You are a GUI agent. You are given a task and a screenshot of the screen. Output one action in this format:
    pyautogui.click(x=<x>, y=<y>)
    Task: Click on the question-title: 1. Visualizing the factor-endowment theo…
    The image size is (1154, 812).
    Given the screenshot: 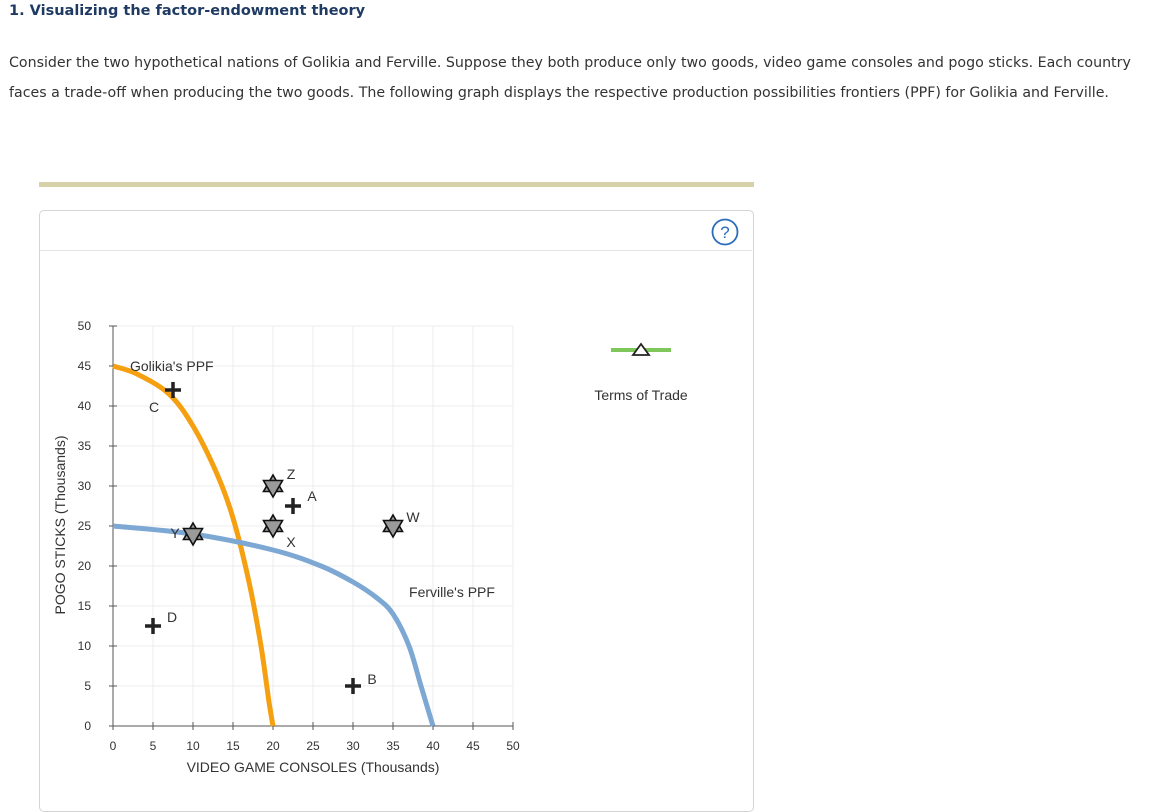 What is the action you would take?
    pyautogui.click(x=187, y=11)
    